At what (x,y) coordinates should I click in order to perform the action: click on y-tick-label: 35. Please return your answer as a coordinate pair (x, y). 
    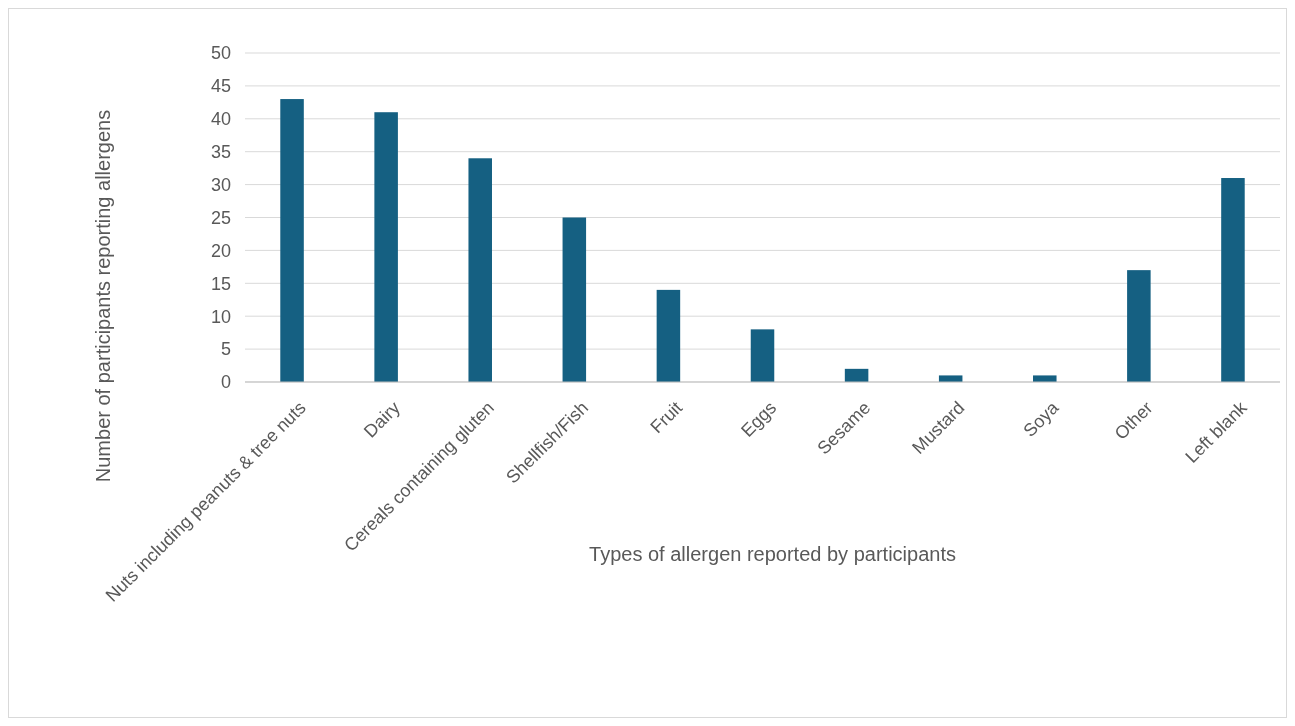
    Looking at the image, I should click on (220, 152).